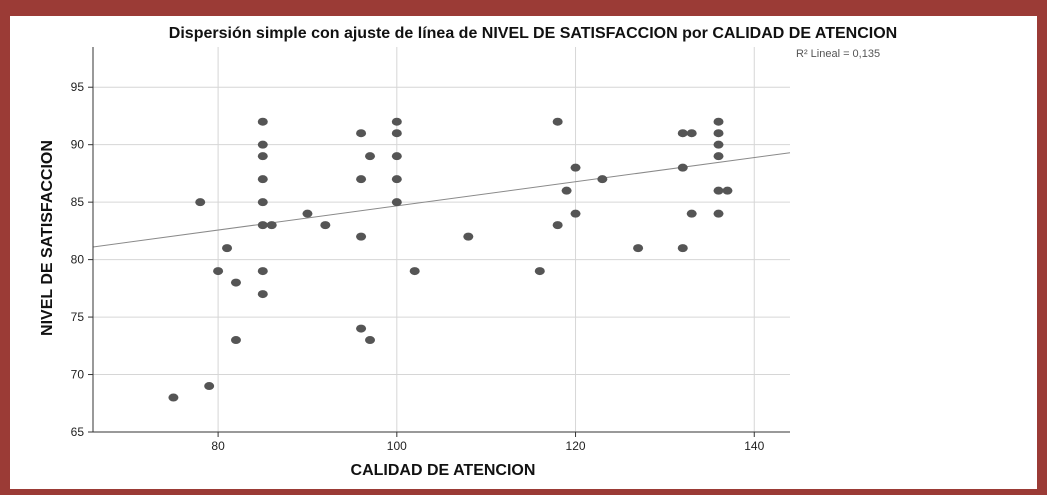 The image size is (1047, 495). I want to click on x-tick-label: 100, so click(397, 446).